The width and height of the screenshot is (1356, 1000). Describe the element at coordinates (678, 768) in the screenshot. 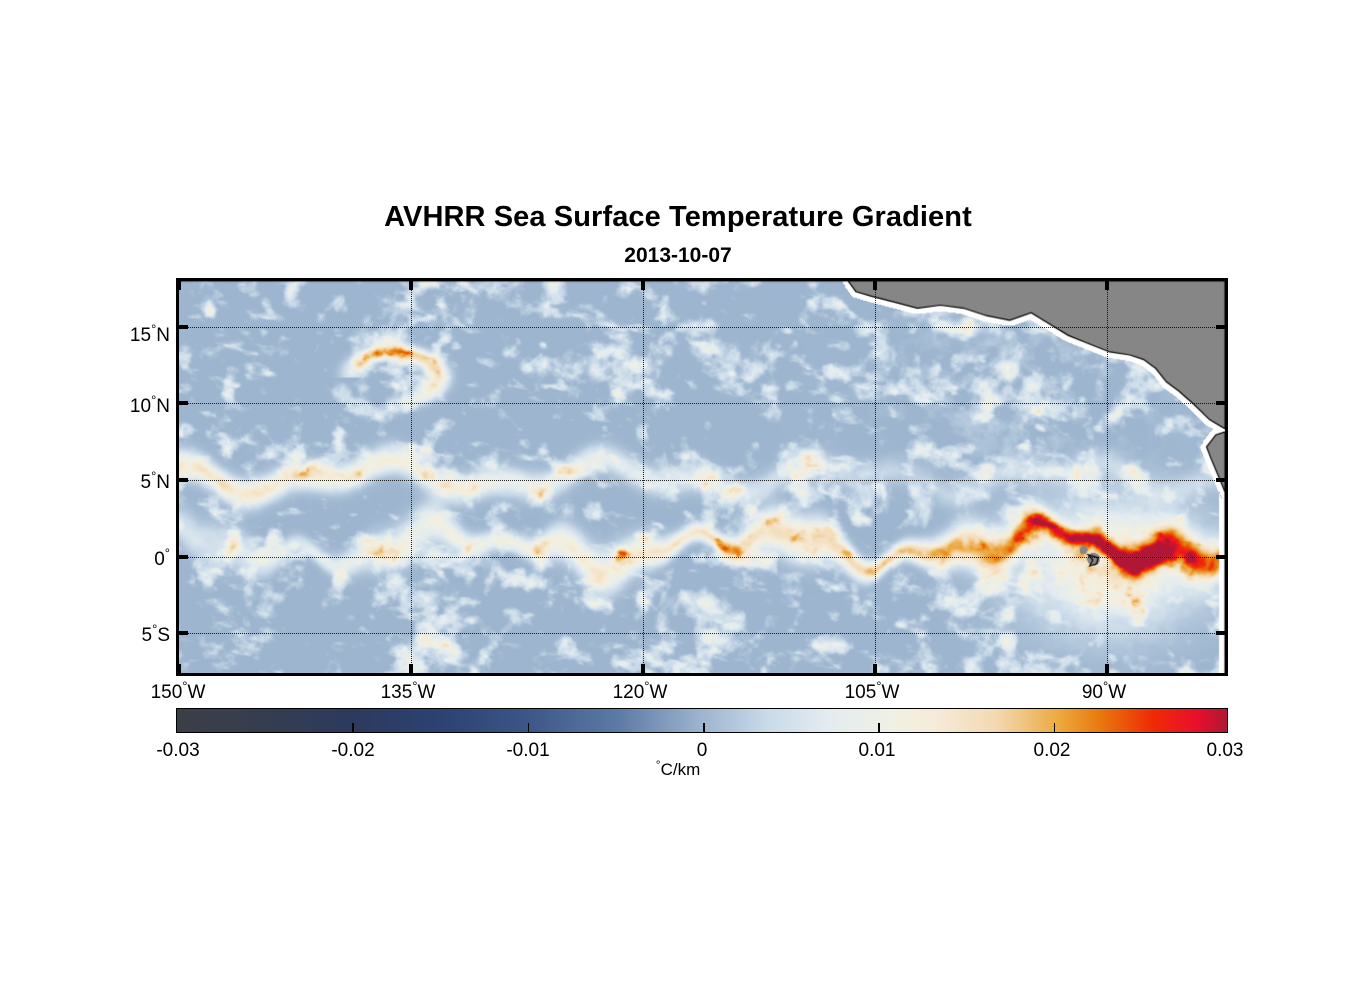

I see `colorbar-unit-label: °C/km` at that location.